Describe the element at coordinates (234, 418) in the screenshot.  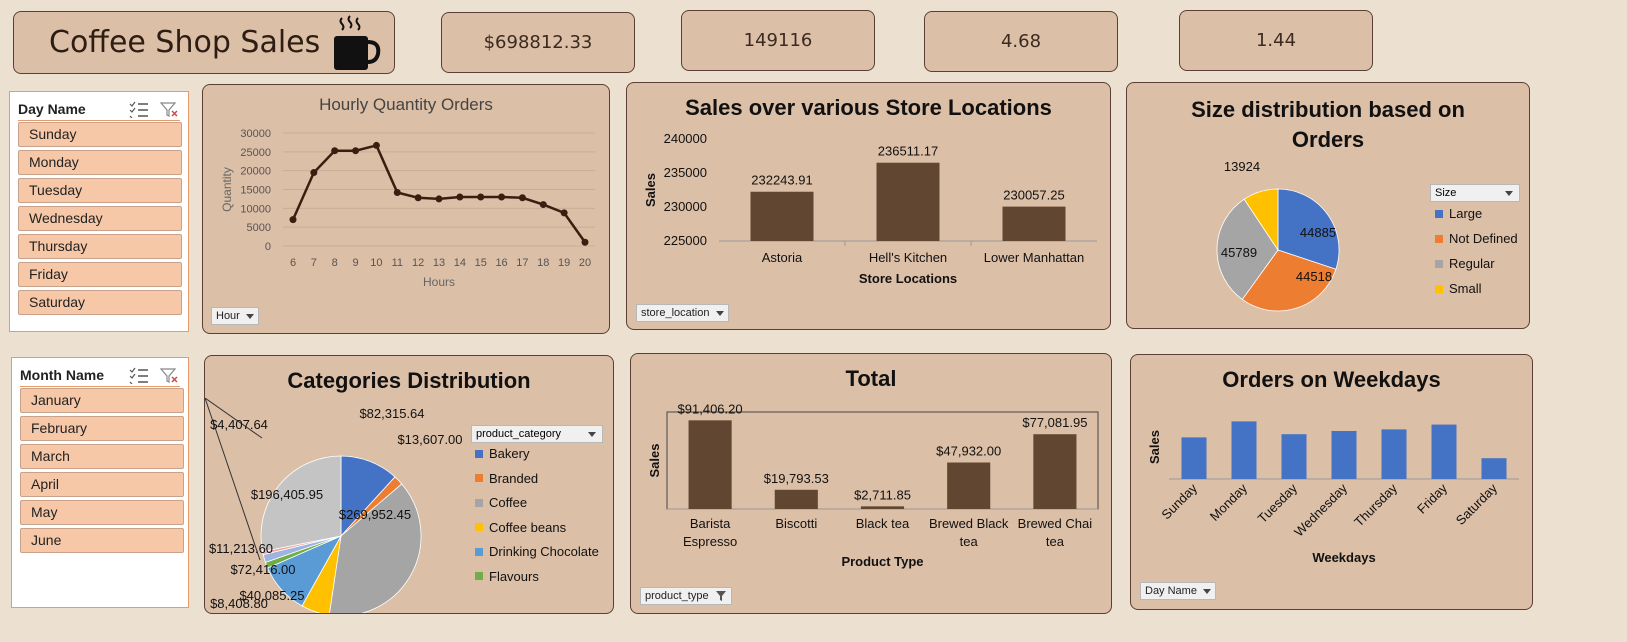
I see `leader-line` at that location.